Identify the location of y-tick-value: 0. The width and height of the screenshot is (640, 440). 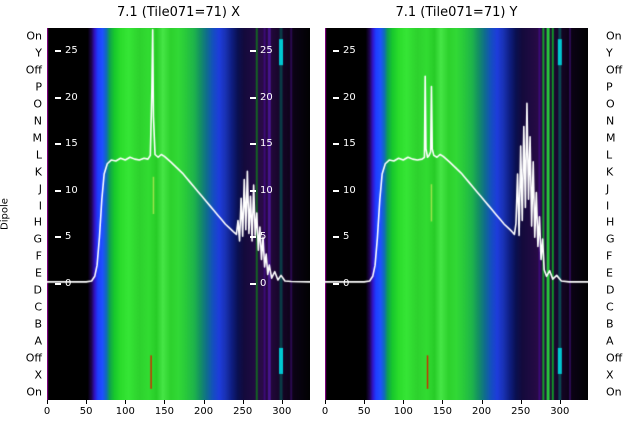
(346, 283).